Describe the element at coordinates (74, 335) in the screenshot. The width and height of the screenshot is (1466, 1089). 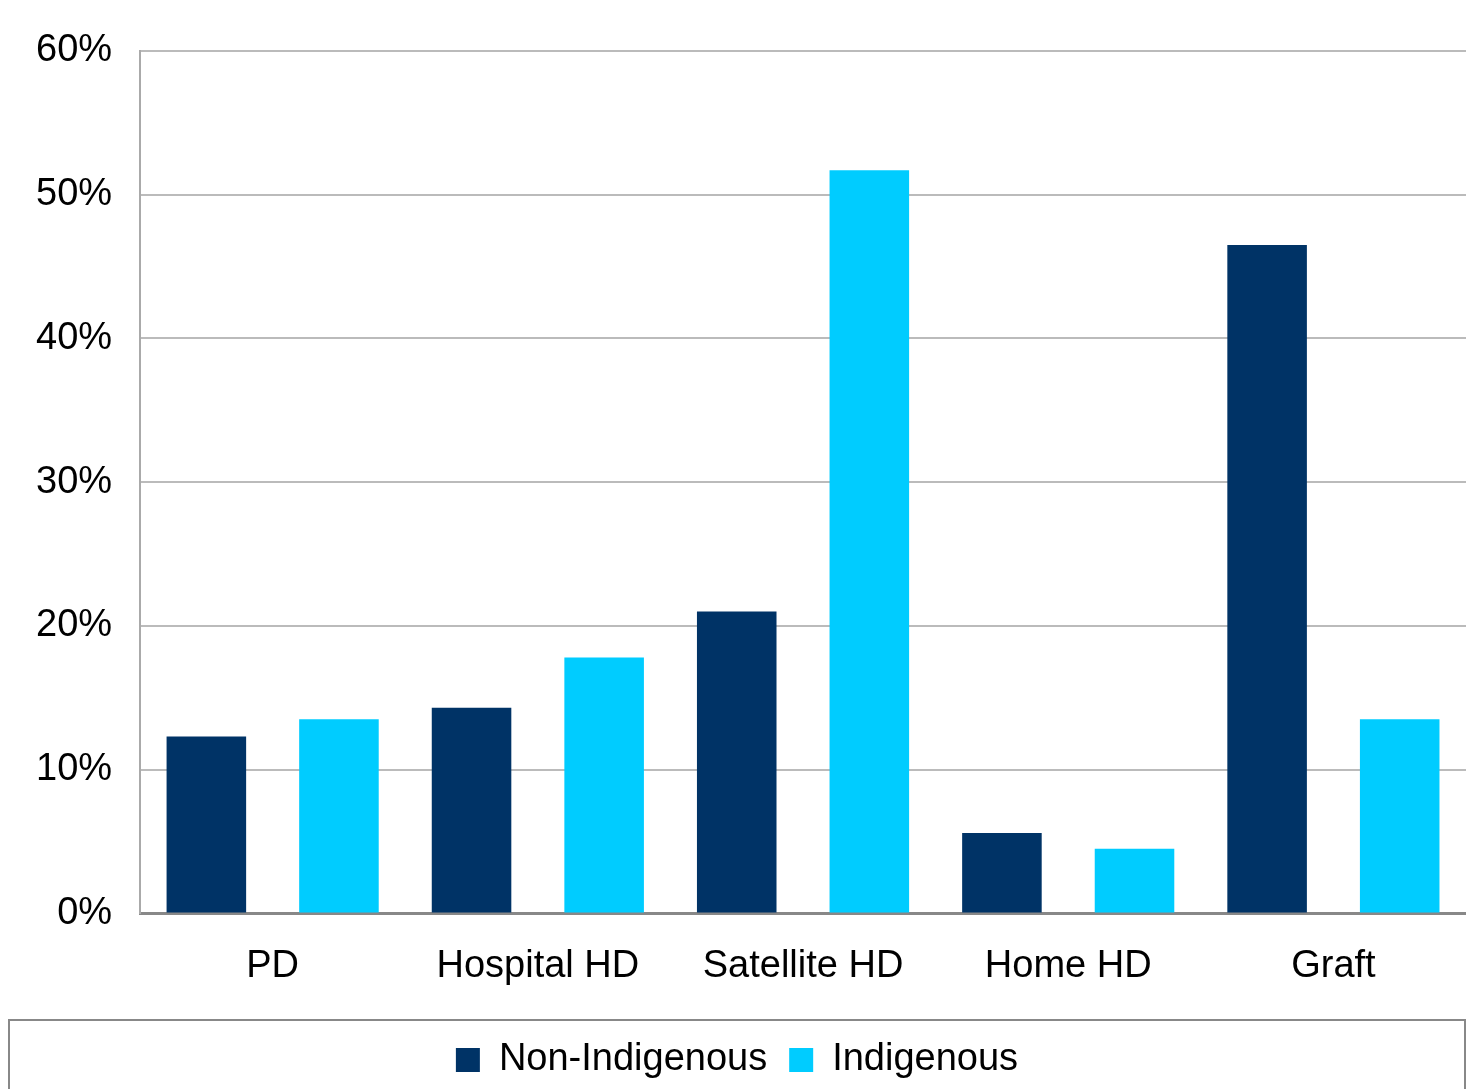
I see `y-tick-label: 40%` at that location.